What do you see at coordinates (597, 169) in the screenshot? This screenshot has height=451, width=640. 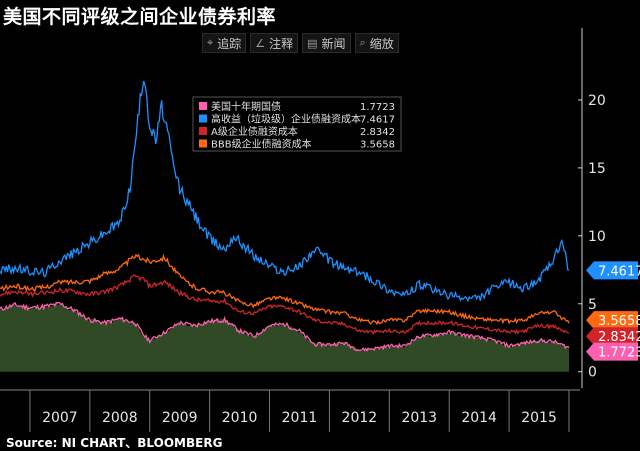 I see `y-tick-label: 15` at bounding box center [597, 169].